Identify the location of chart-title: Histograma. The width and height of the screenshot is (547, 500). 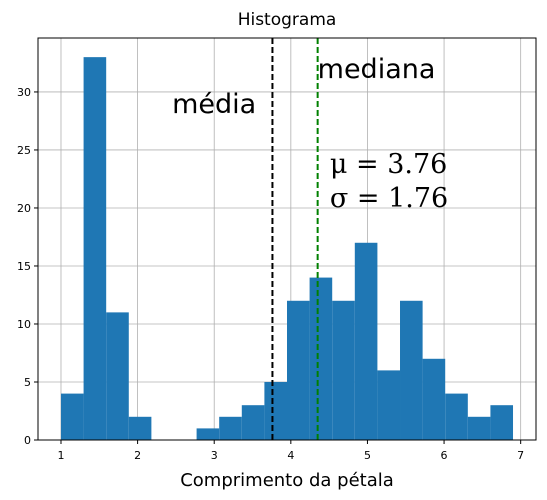
(287, 20).